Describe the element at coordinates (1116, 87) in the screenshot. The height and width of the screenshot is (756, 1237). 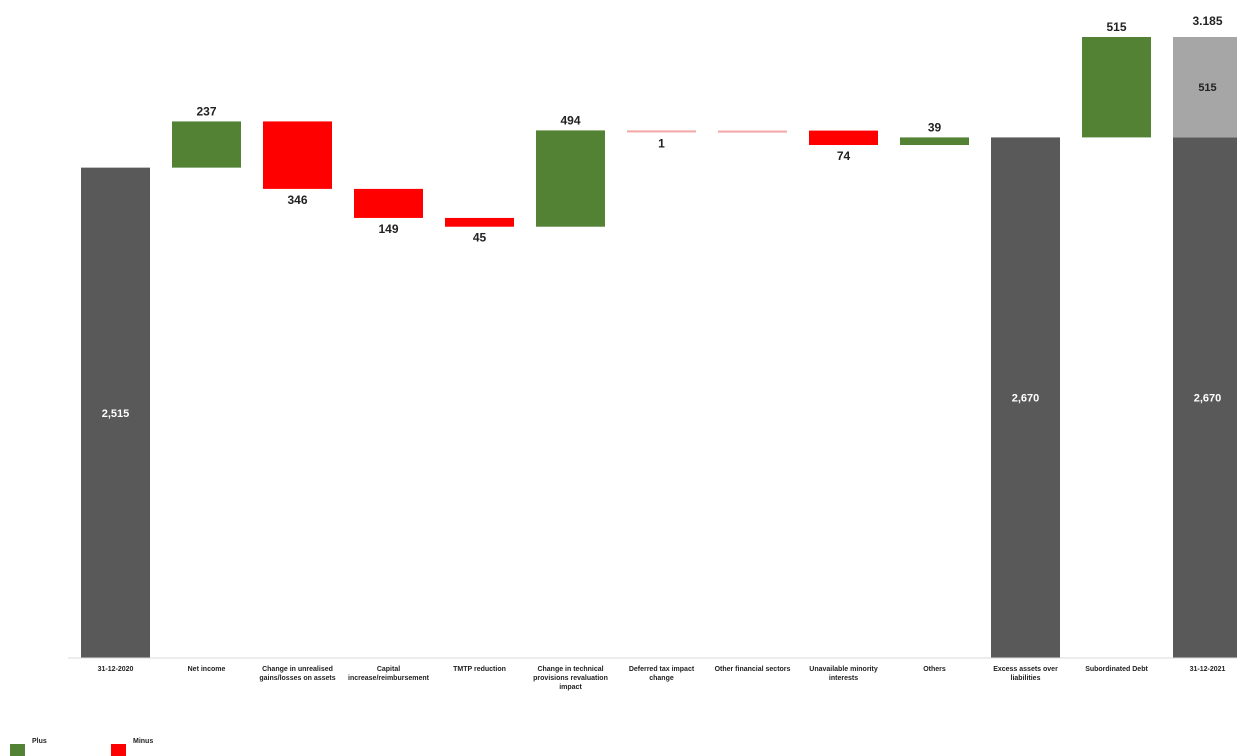
I see `bar-subordinated-debt` at that location.